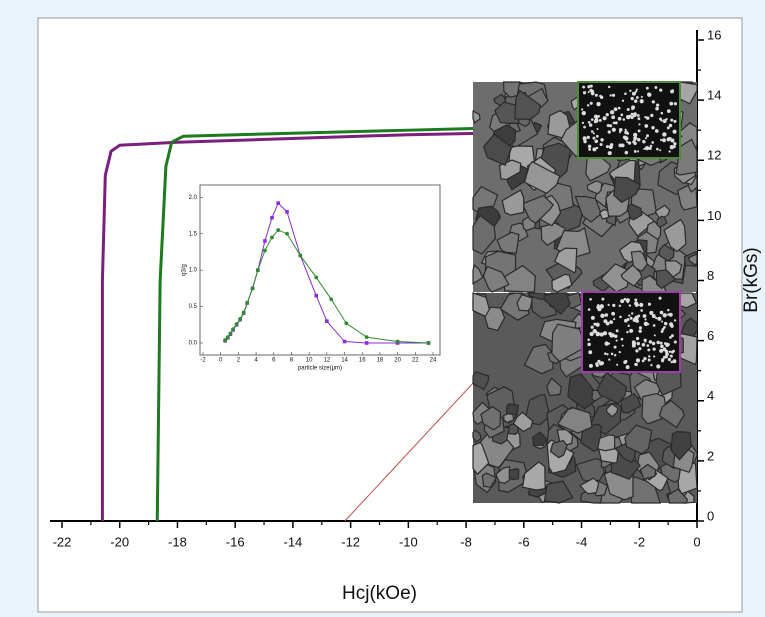 Image resolution: width=765 pixels, height=617 pixels. I want to click on y-tick-label: 12, so click(714, 155).